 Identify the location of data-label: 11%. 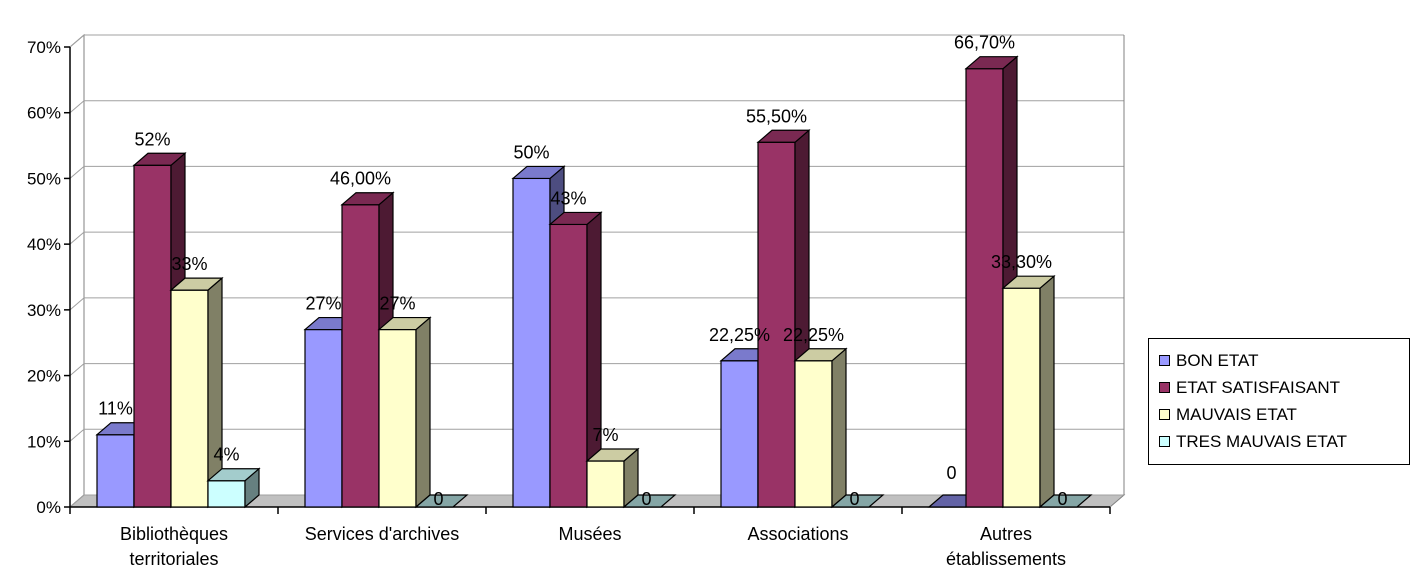
(115, 409).